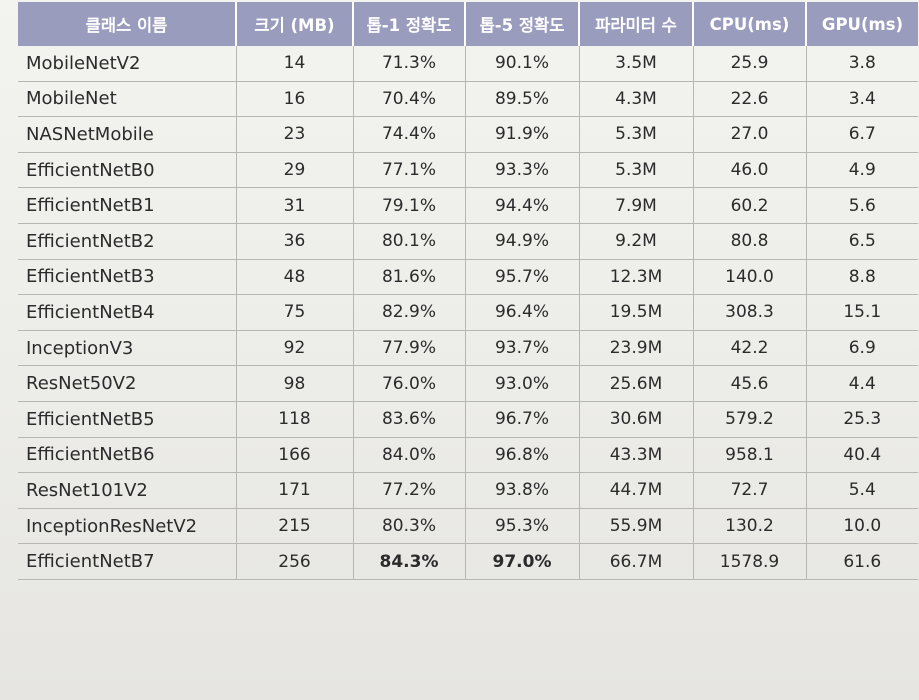 This screenshot has height=700, width=919. I want to click on cell-gpu: 6.7, so click(862, 134).